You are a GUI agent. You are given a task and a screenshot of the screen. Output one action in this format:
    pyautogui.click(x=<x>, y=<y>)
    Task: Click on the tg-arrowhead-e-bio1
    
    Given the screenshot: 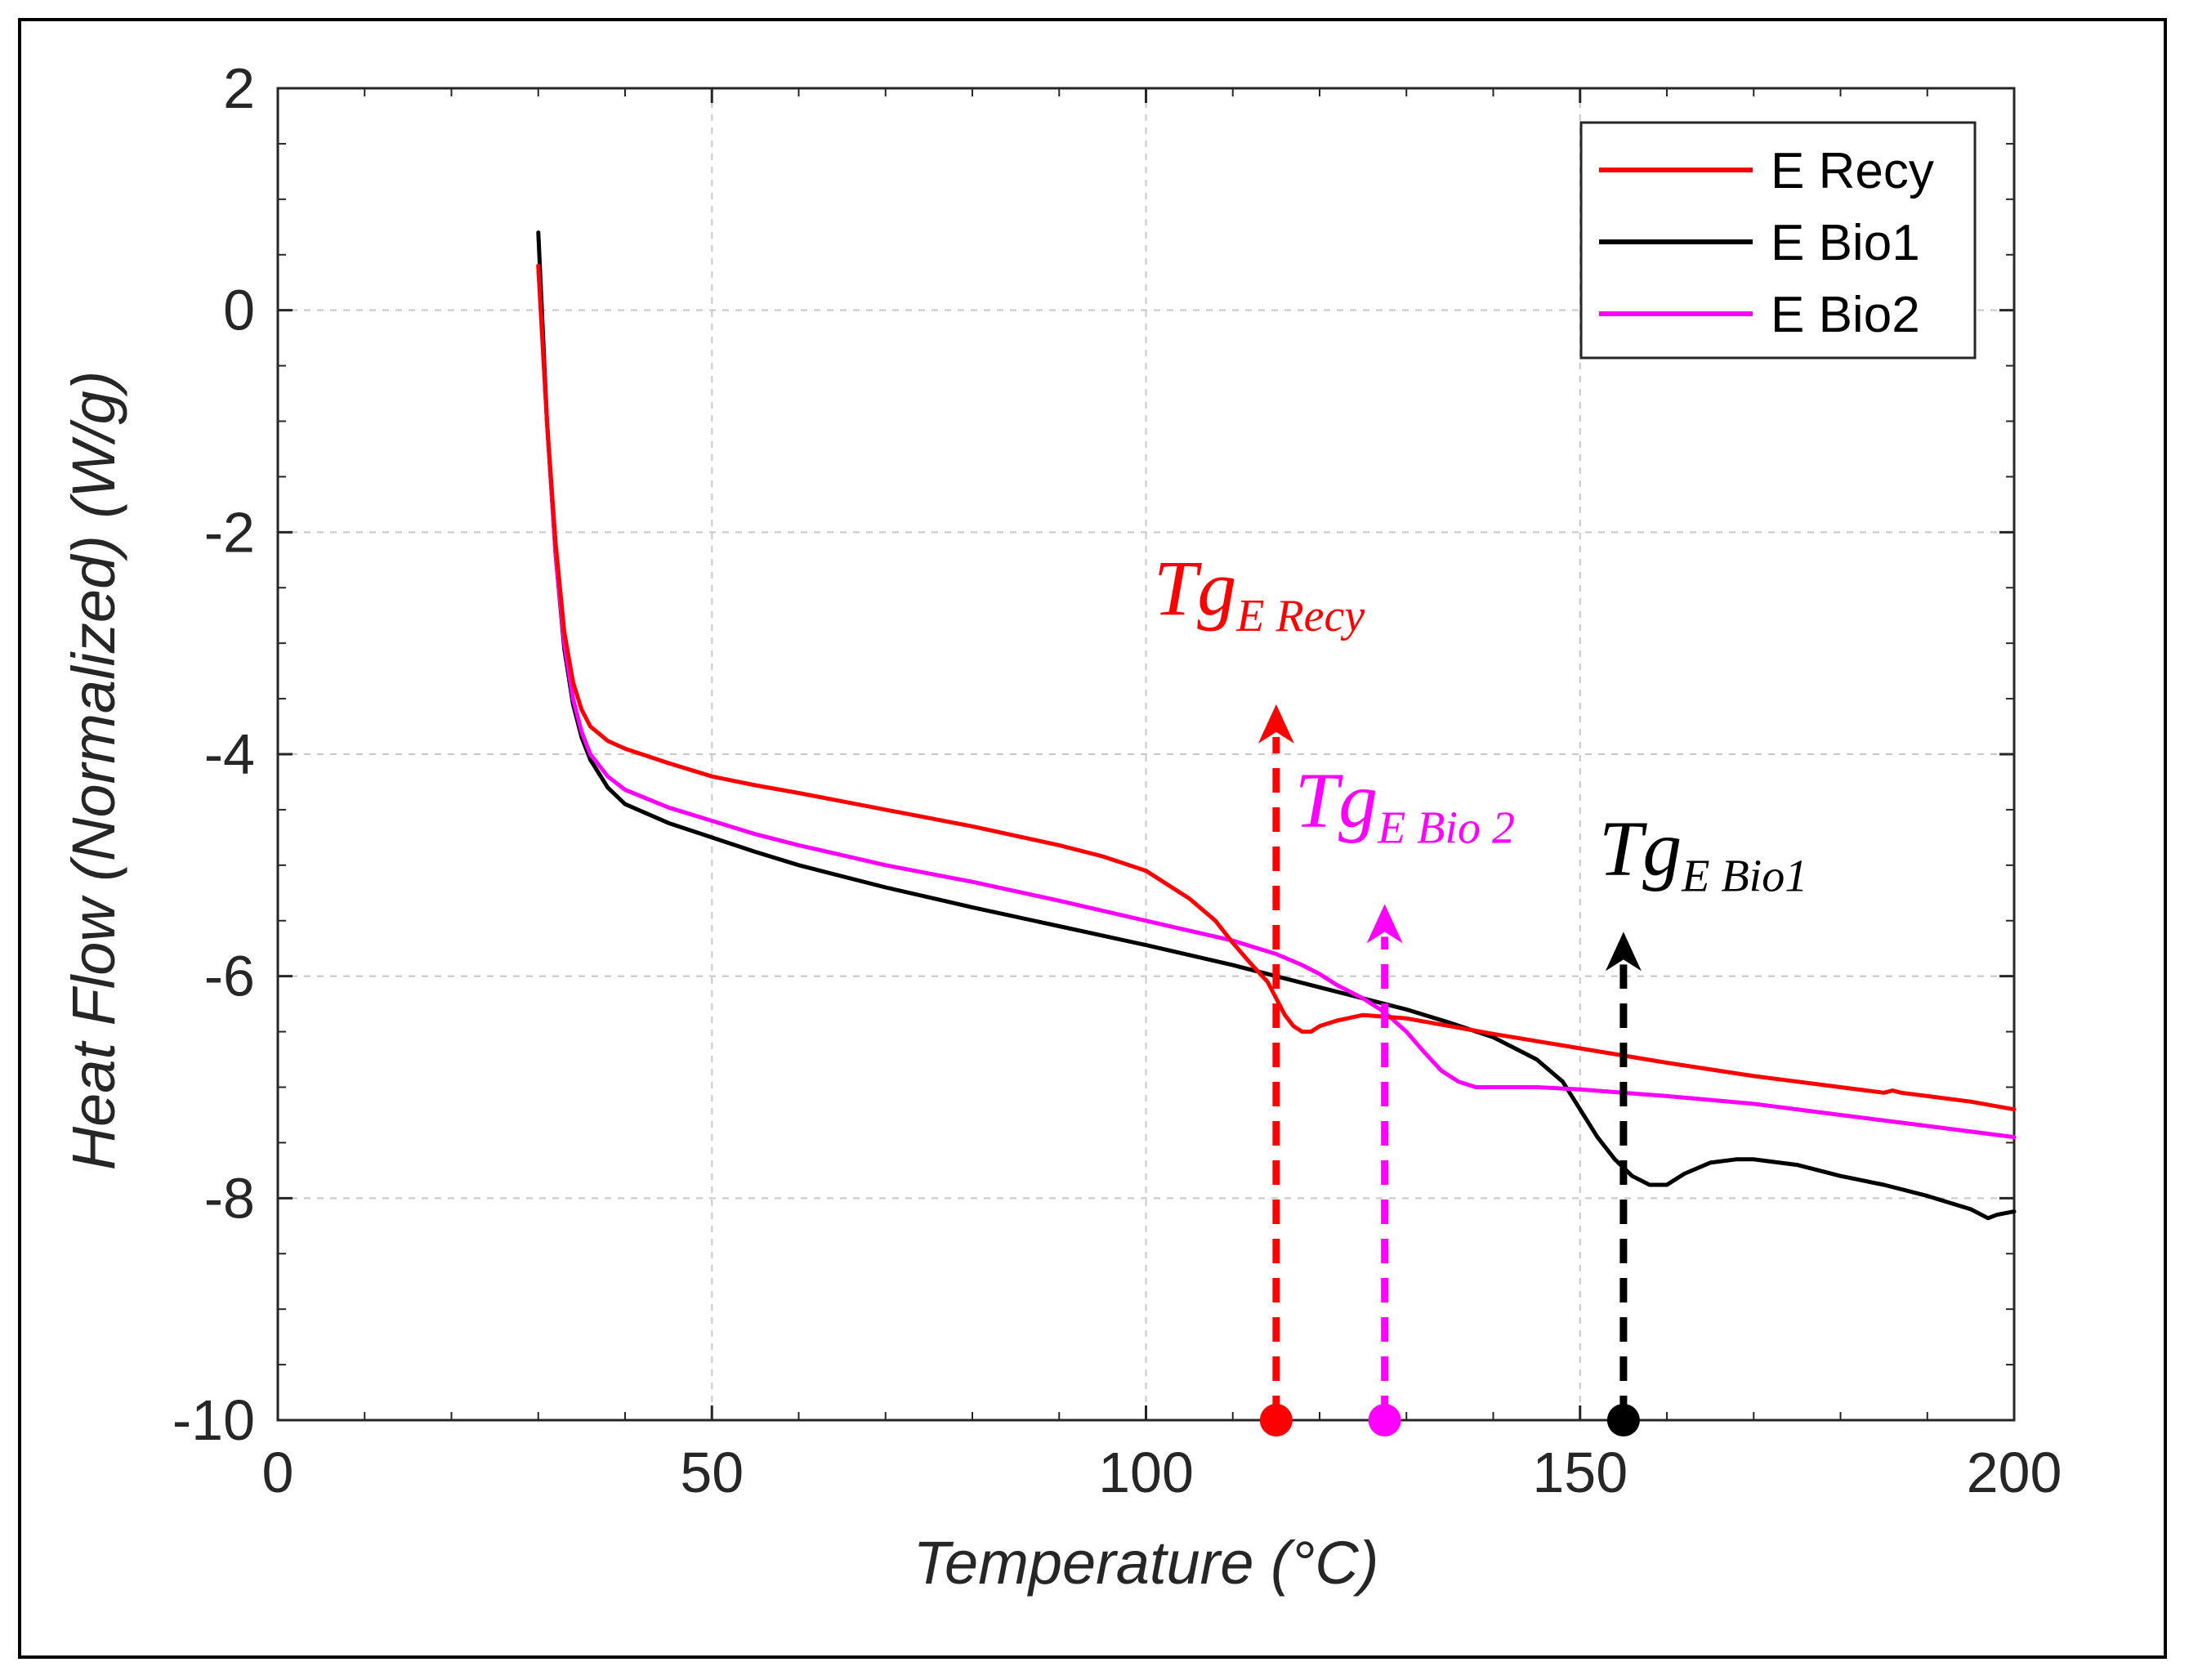 What is the action you would take?
    pyautogui.click(x=1623, y=952)
    